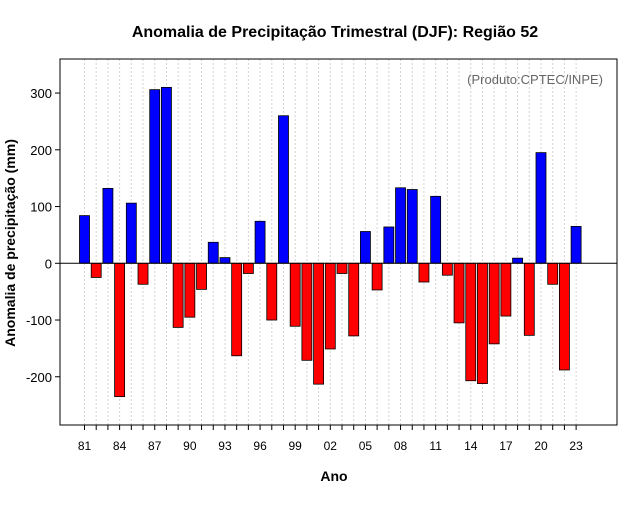  Describe the element at coordinates (190, 290) in the screenshot. I see `bar-1990` at that location.